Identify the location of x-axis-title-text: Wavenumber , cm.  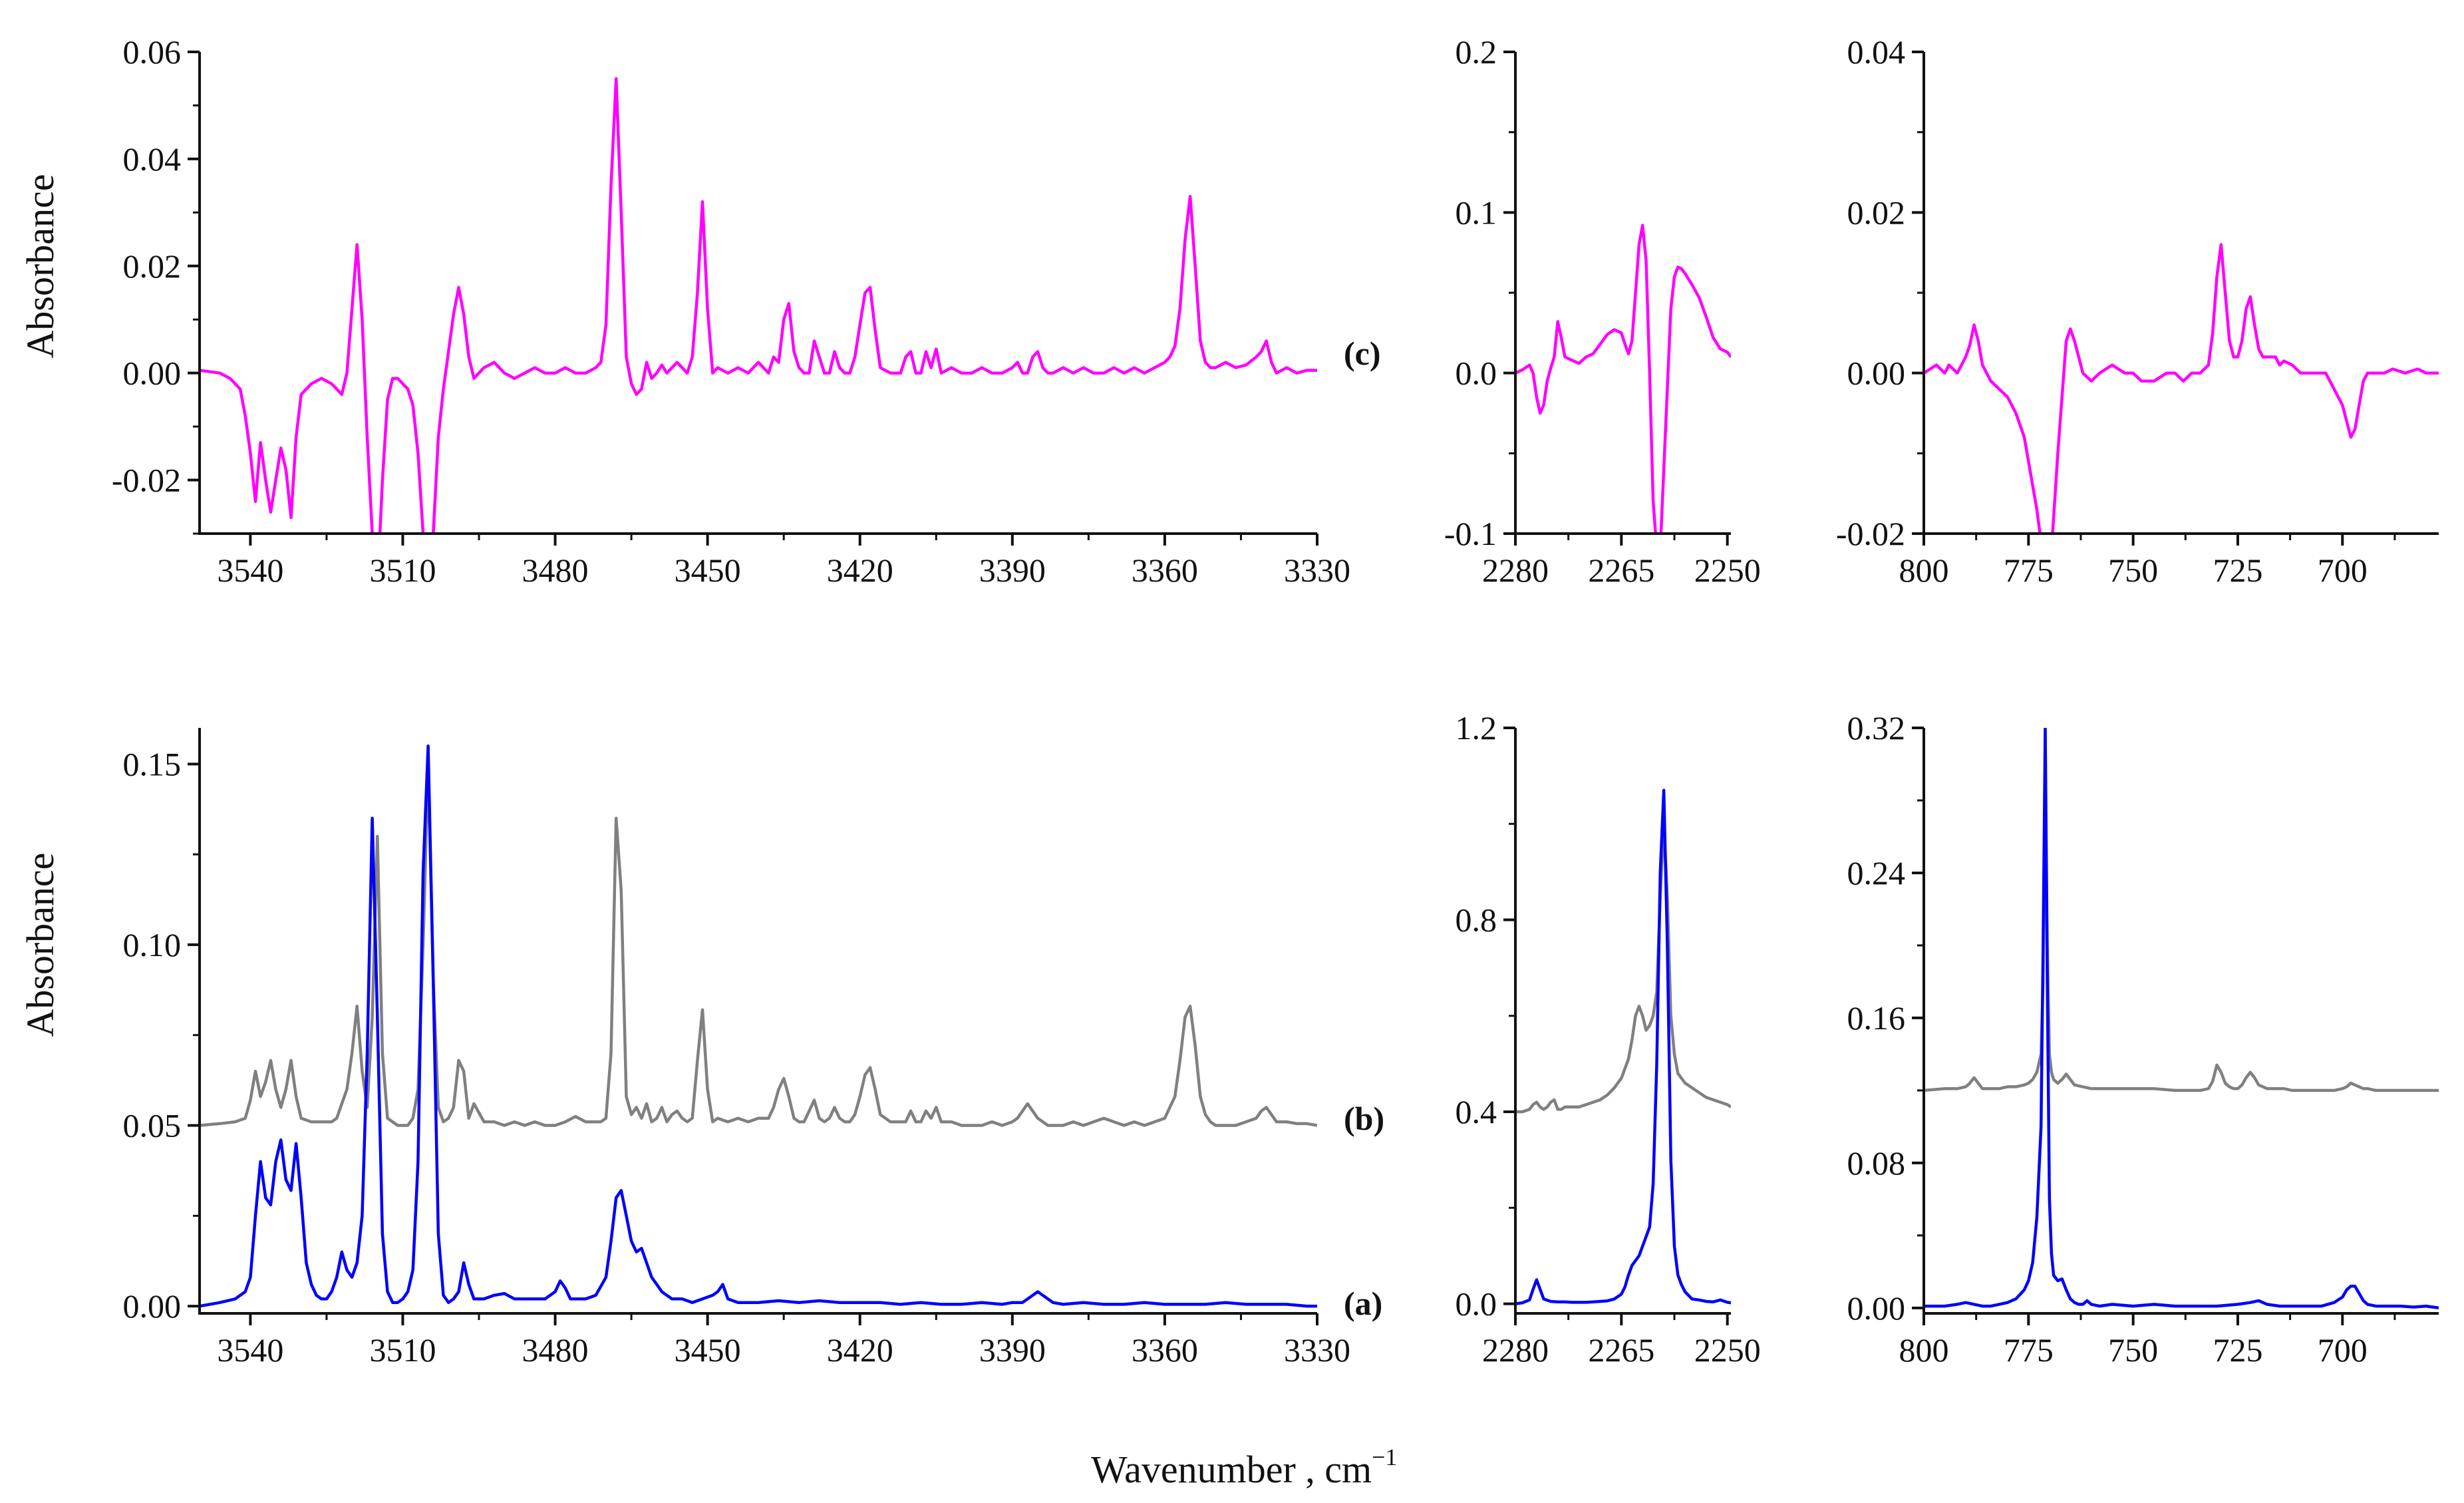
(1232, 1469).